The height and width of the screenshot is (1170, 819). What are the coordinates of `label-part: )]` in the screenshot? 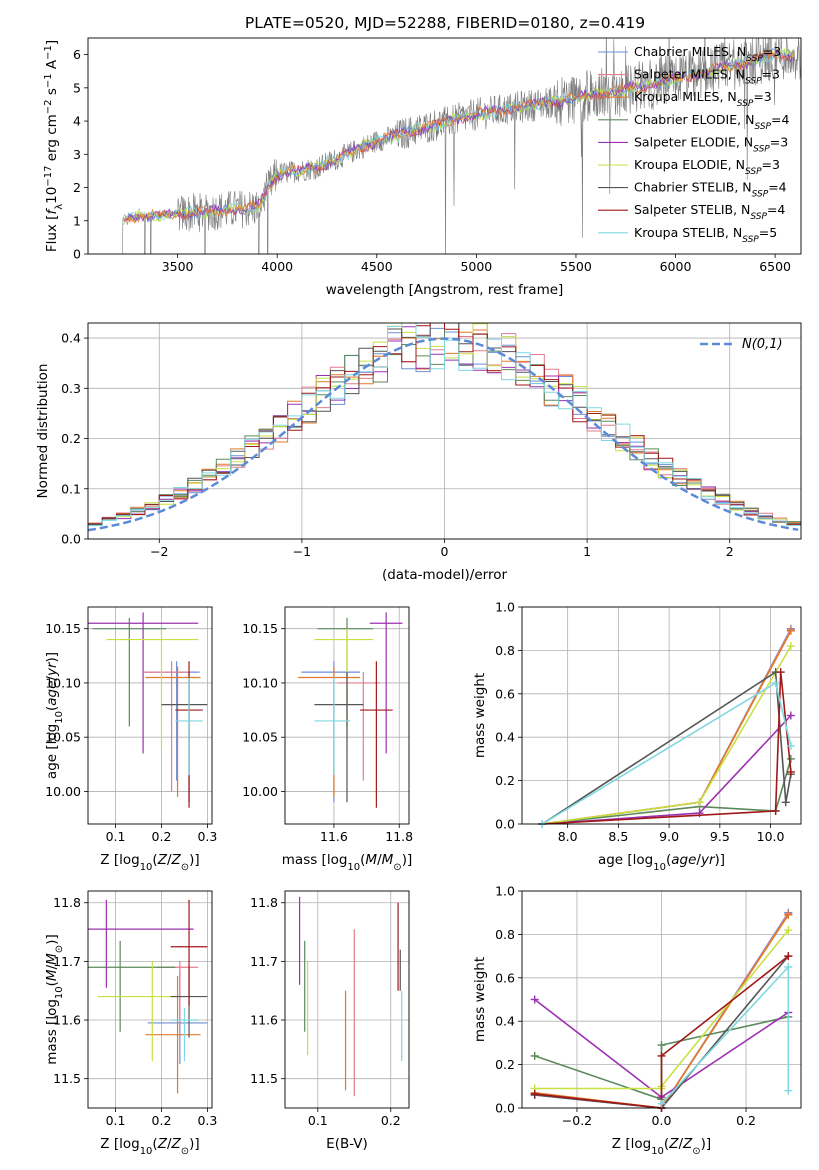 It's located at (52, 939).